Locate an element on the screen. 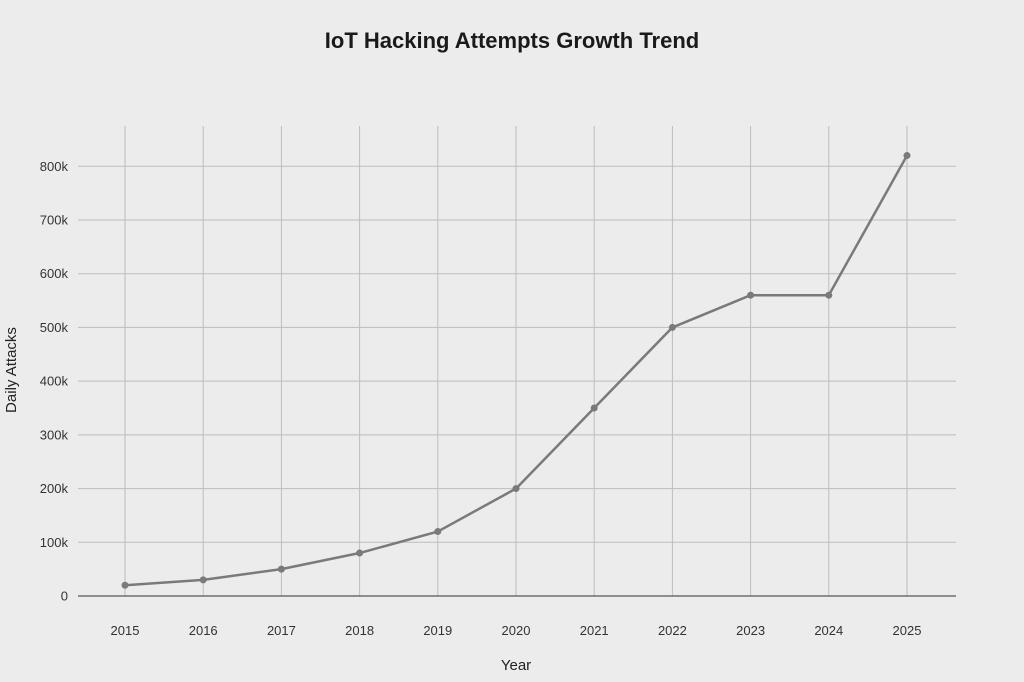 The image size is (1024, 682). x-tick-label: 2023 is located at coordinates (750, 630).